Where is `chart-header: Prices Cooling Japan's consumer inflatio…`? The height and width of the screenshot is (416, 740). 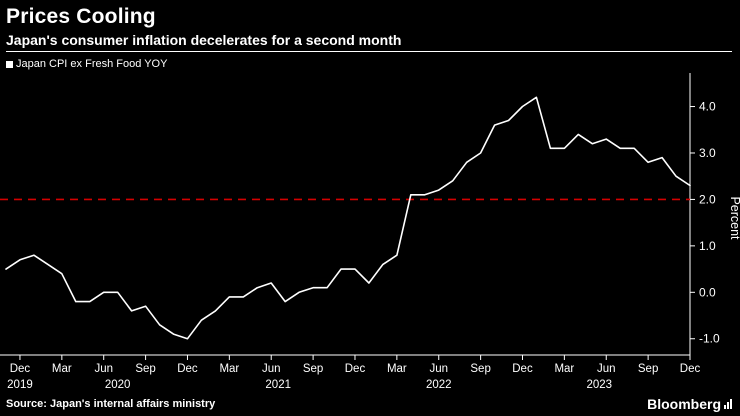
chart-header: Prices Cooling Japan's consumer inflatio… is located at coordinates (370, 27).